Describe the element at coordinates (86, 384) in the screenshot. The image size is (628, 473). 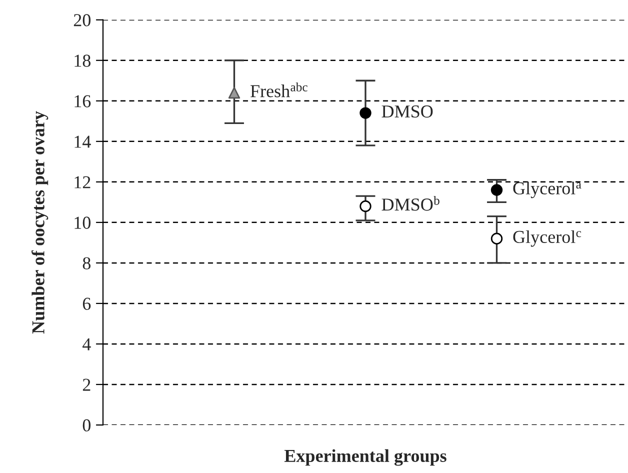
I see `y-tick-label: 2` at that location.